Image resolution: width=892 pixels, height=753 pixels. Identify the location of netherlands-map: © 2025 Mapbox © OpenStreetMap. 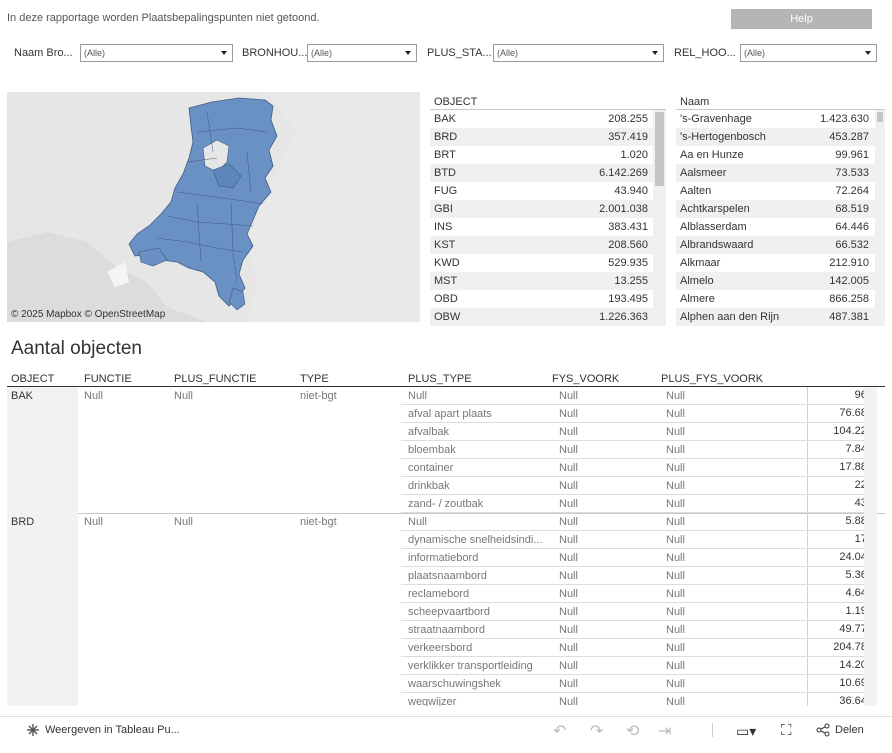
(213, 207).